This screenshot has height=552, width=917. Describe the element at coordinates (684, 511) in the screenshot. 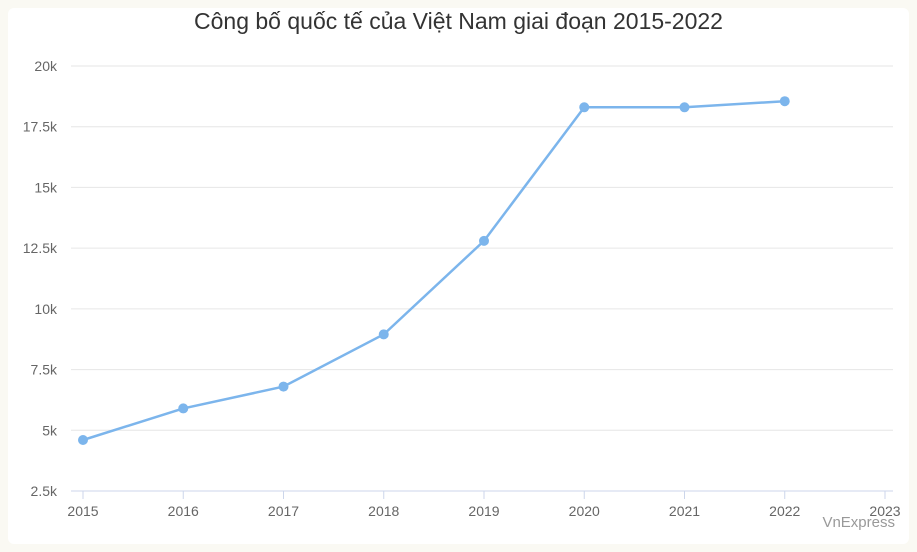

I see `x-tick-label: 2021` at that location.